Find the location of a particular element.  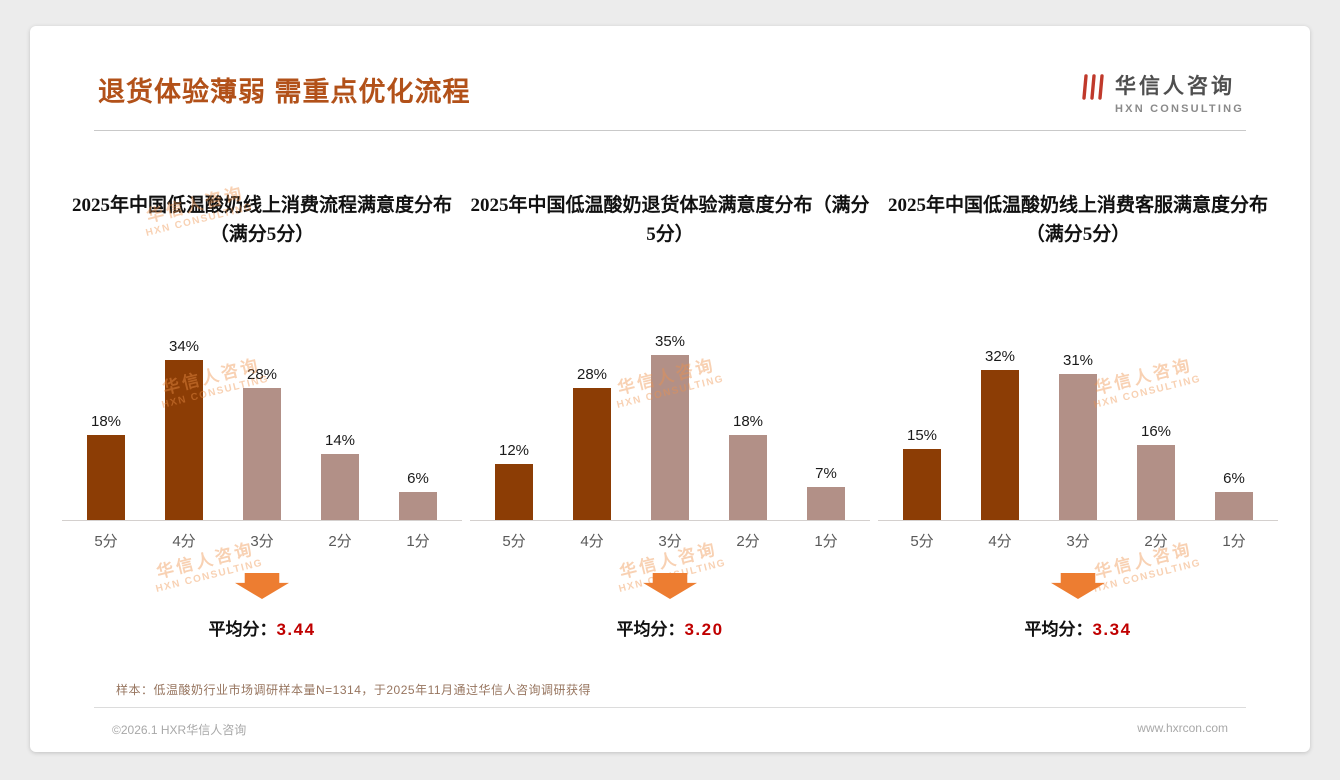

bar-column: 7% is located at coordinates (826, 492).